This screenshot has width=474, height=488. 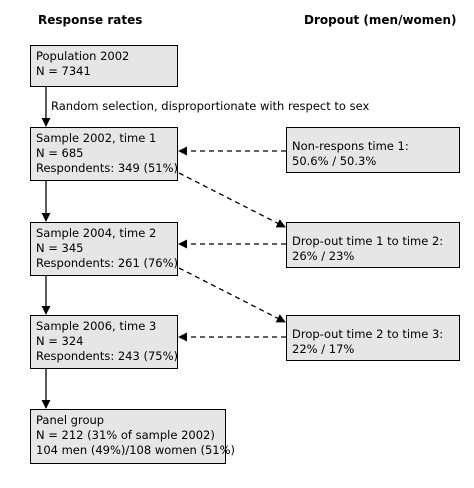 What do you see at coordinates (104, 66) in the screenshot?
I see `box-population-2002: Population 2002 N = 7341` at bounding box center [104, 66].